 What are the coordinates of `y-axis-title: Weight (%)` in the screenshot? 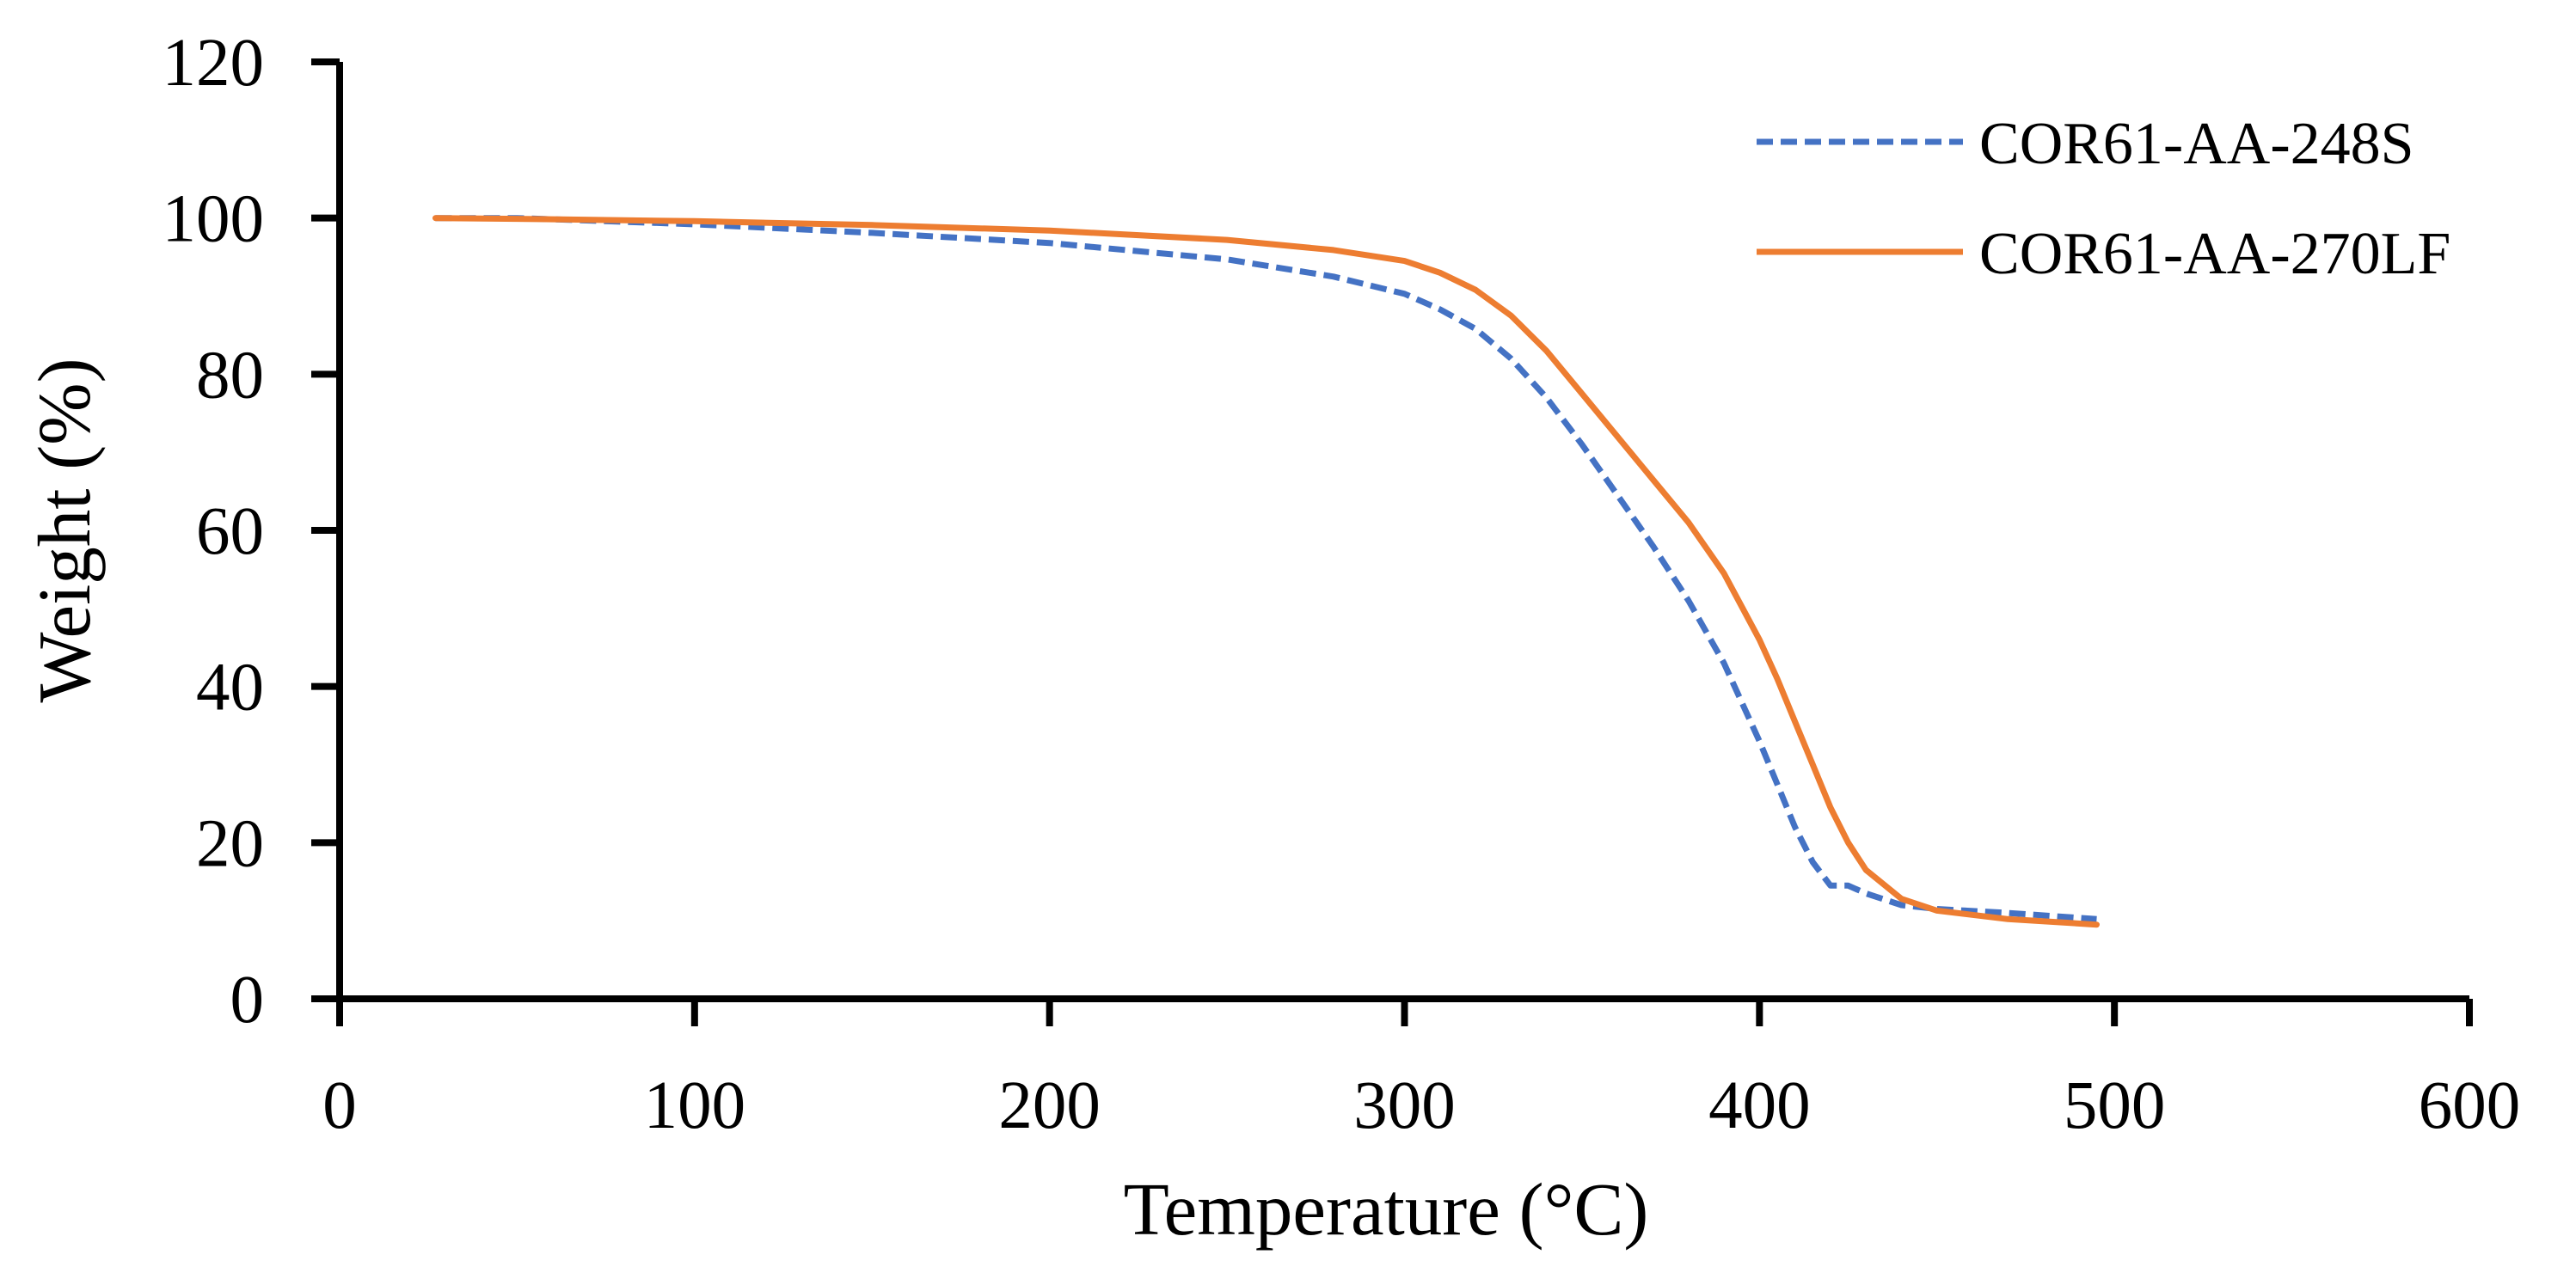 It's located at (64, 530).